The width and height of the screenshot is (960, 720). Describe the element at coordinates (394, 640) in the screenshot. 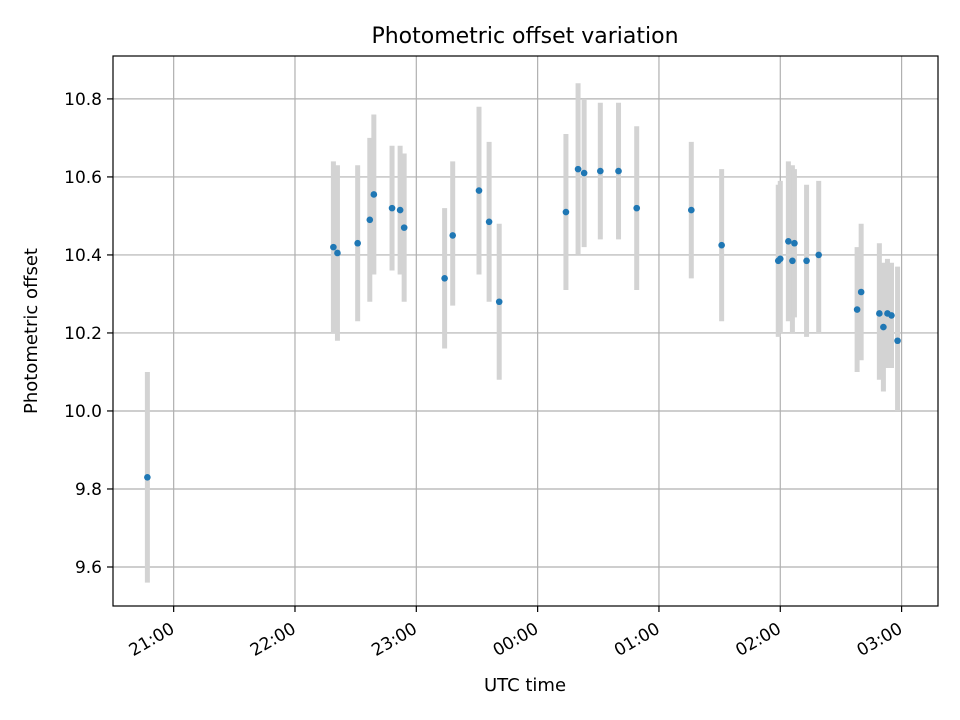

I see `x-tick-label: 23:00` at that location.